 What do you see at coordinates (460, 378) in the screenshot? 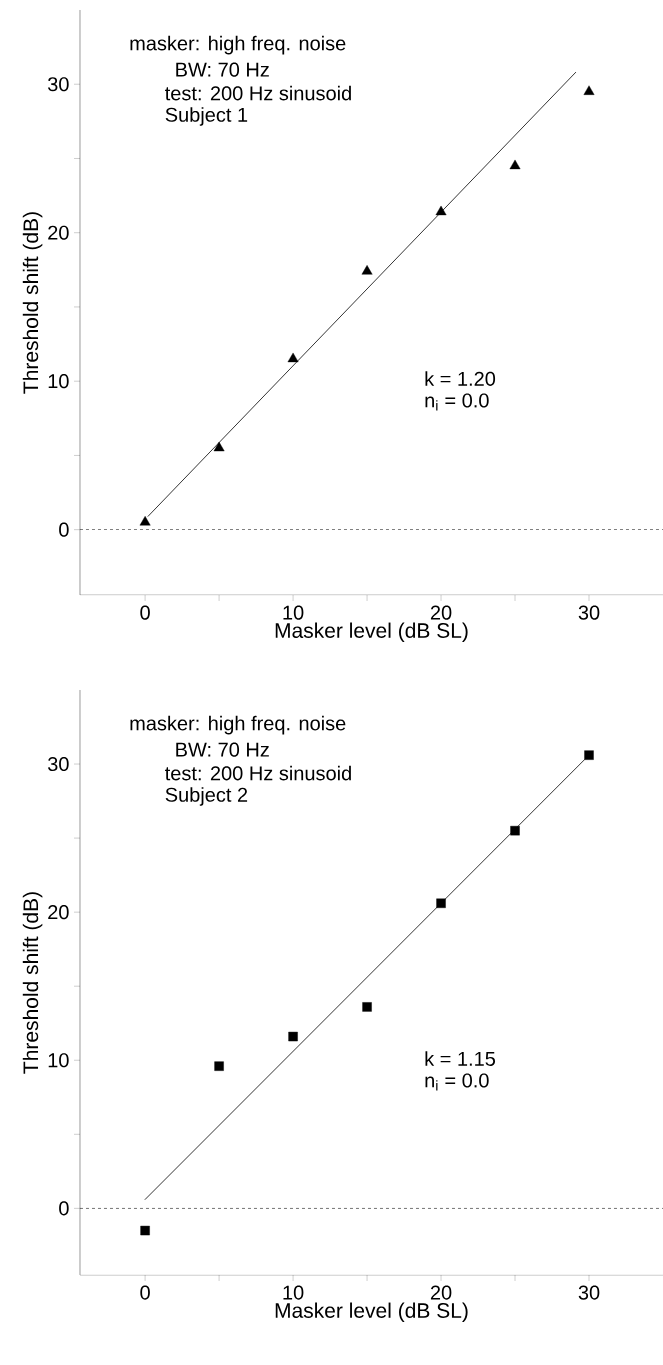
I see `annotation: k = 1.20` at bounding box center [460, 378].